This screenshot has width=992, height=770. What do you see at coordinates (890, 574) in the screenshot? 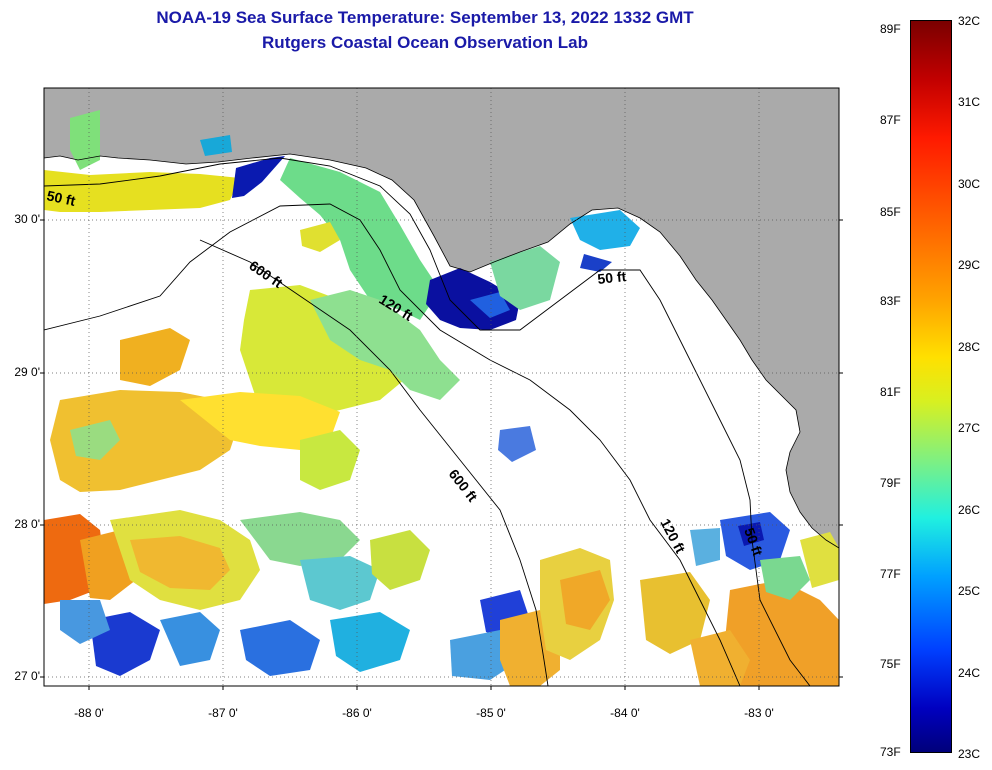
I see `colorbar-f-77: 77F` at bounding box center [890, 574].